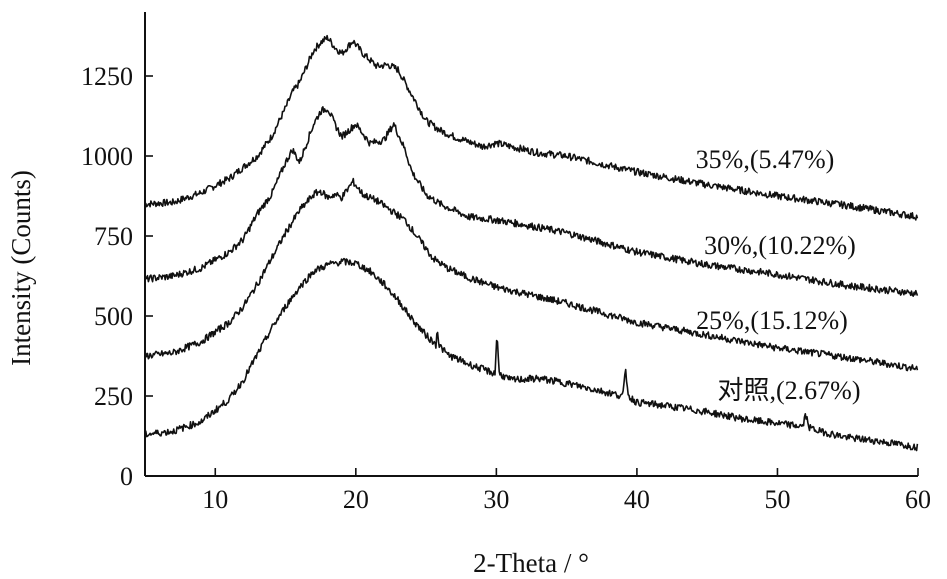 Image resolution: width=947 pixels, height=579 pixels. I want to click on y-tick-label: 500, so click(113, 316).